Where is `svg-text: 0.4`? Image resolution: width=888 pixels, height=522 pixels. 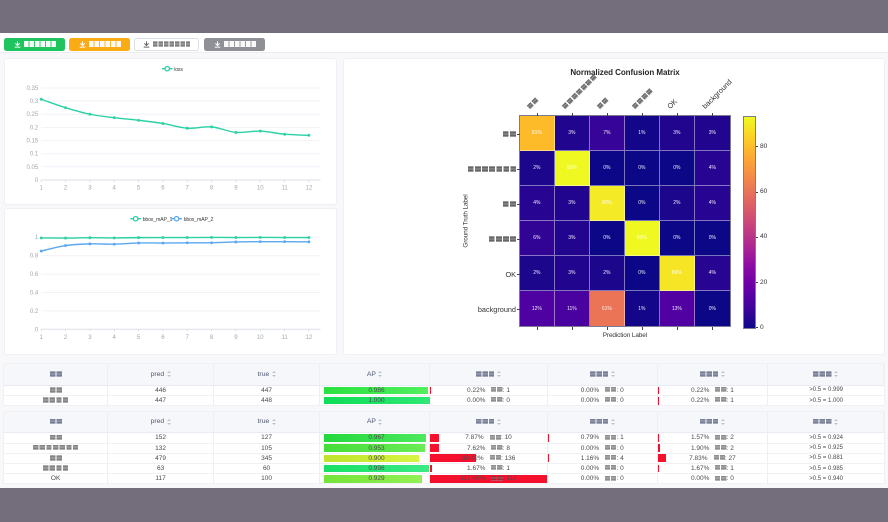 svg-text: 0.4 is located at coordinates (33, 294).